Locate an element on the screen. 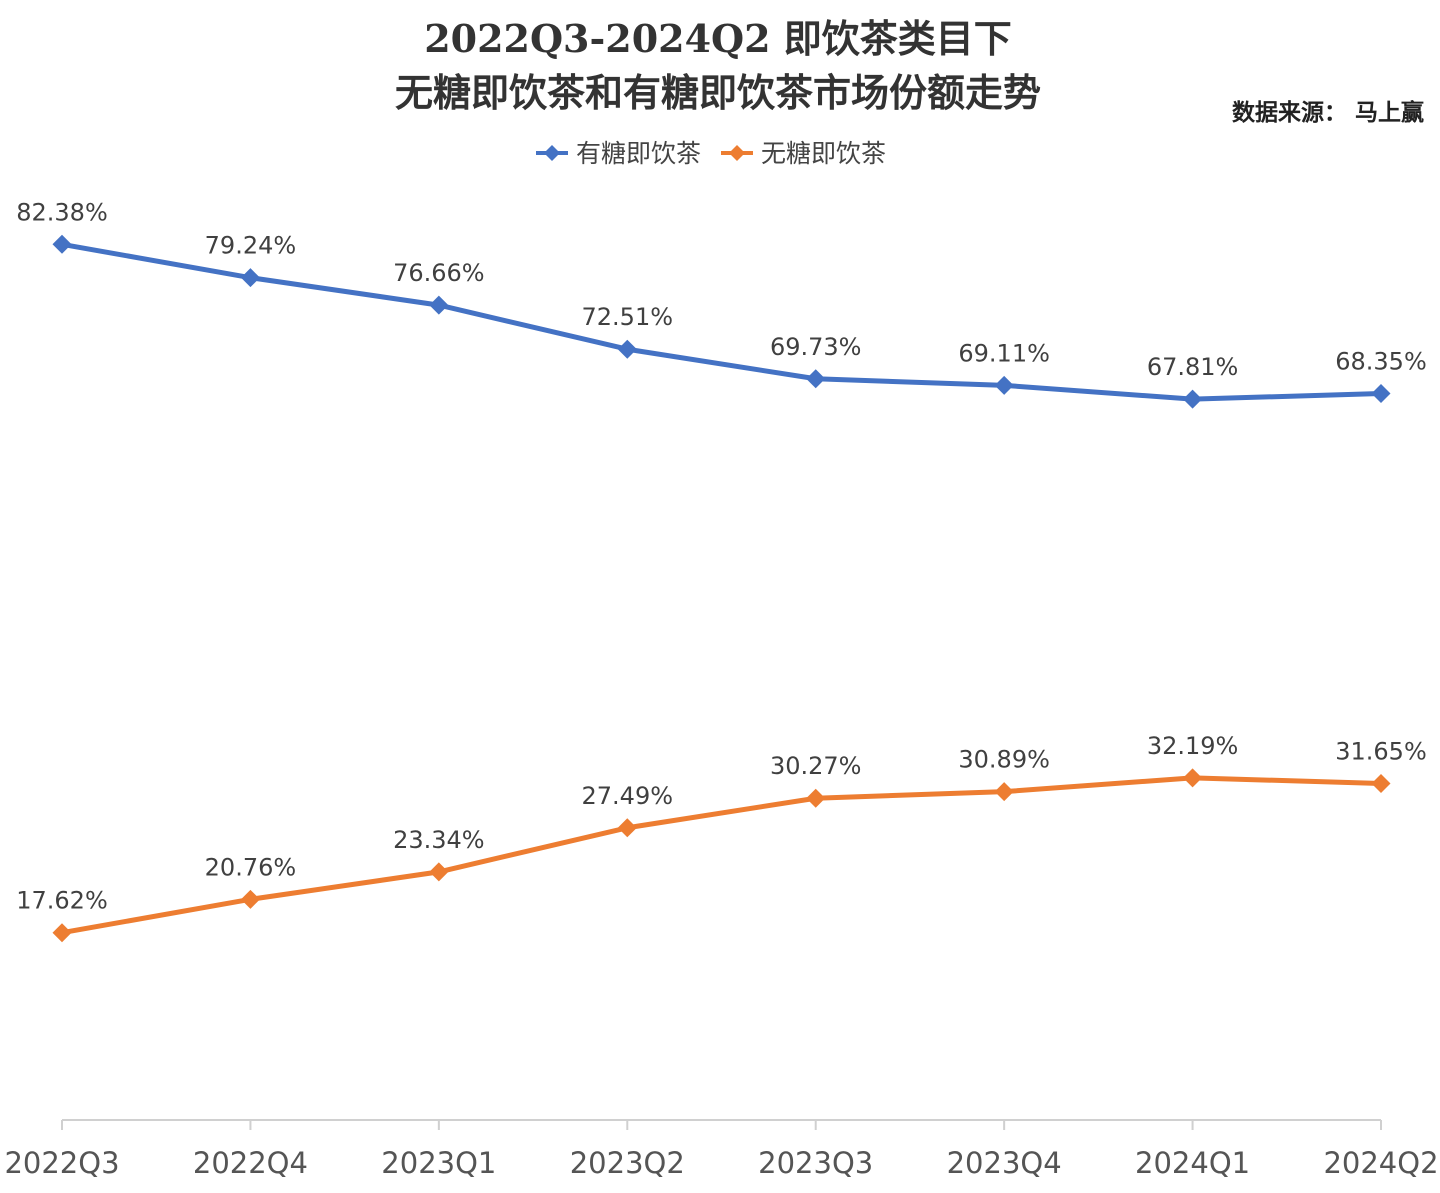  data-label: 68.35% is located at coordinates (1381, 361).